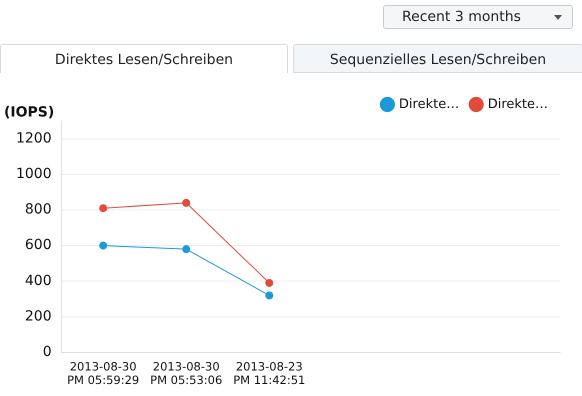 Image resolution: width=582 pixels, height=396 pixels. I want to click on x-tick-label: 2013-08-30 PM 05:59:29, so click(103, 373).